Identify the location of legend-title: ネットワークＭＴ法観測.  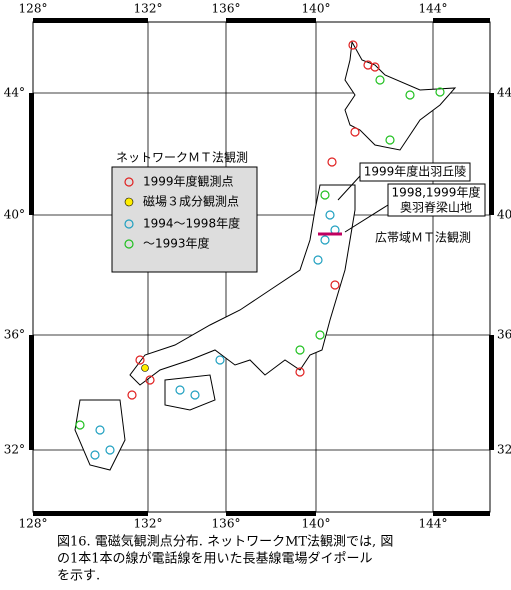
(182, 158).